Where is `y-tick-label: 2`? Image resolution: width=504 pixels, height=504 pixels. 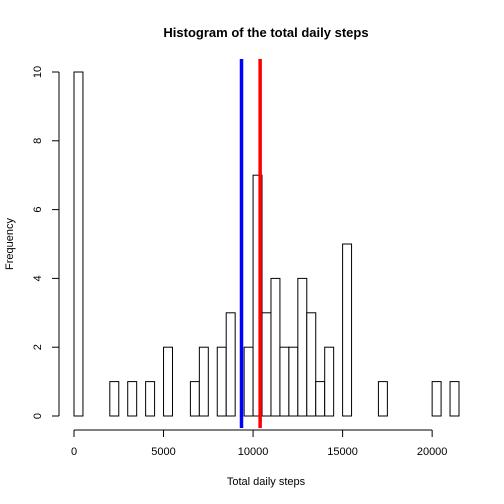 y-tick-label: 2 is located at coordinates (38, 347).